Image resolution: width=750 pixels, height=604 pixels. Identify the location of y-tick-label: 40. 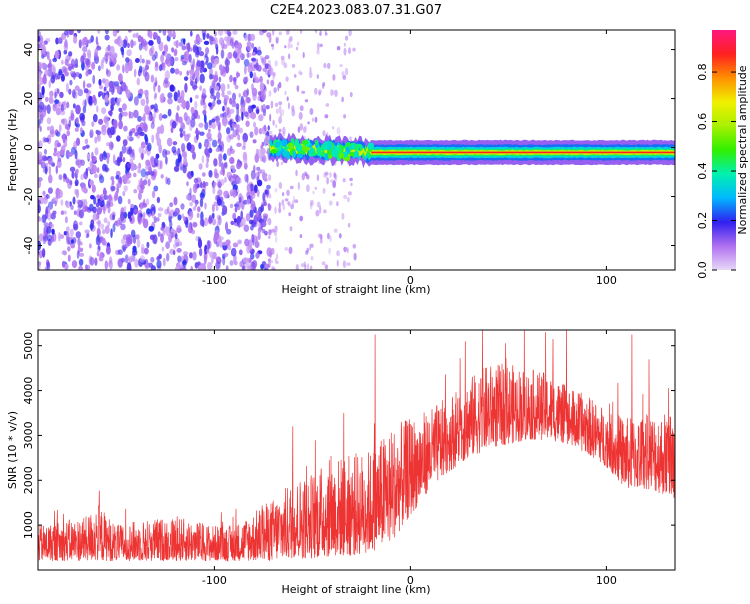
(28, 50).